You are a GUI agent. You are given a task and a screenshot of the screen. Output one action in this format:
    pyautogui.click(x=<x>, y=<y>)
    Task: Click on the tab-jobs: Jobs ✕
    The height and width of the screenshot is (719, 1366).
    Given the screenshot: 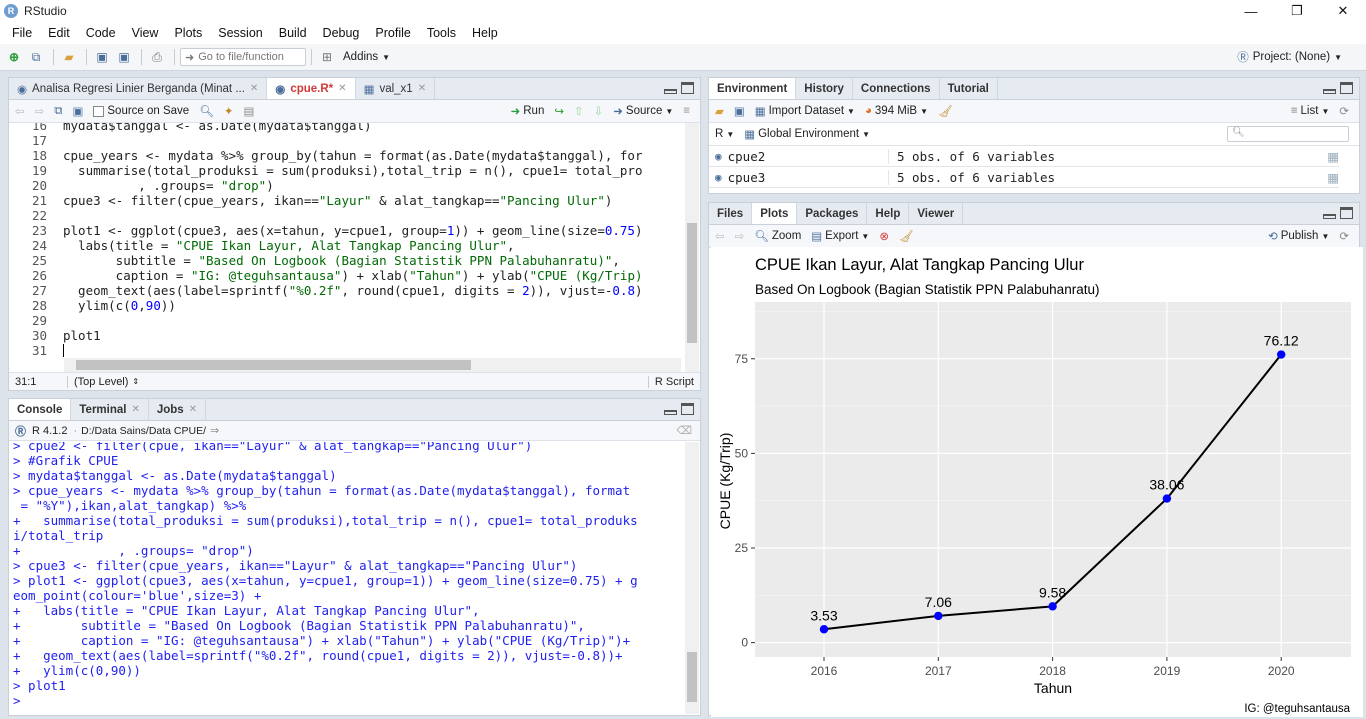 What is the action you would take?
    pyautogui.click(x=178, y=409)
    